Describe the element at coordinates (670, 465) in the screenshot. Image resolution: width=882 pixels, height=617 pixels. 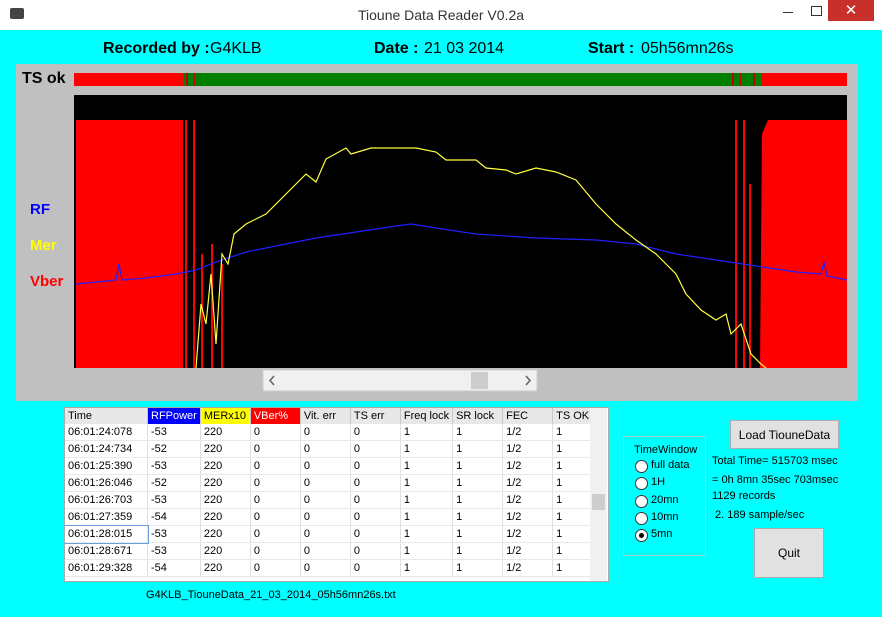
I see `radio-label: full data` at that location.